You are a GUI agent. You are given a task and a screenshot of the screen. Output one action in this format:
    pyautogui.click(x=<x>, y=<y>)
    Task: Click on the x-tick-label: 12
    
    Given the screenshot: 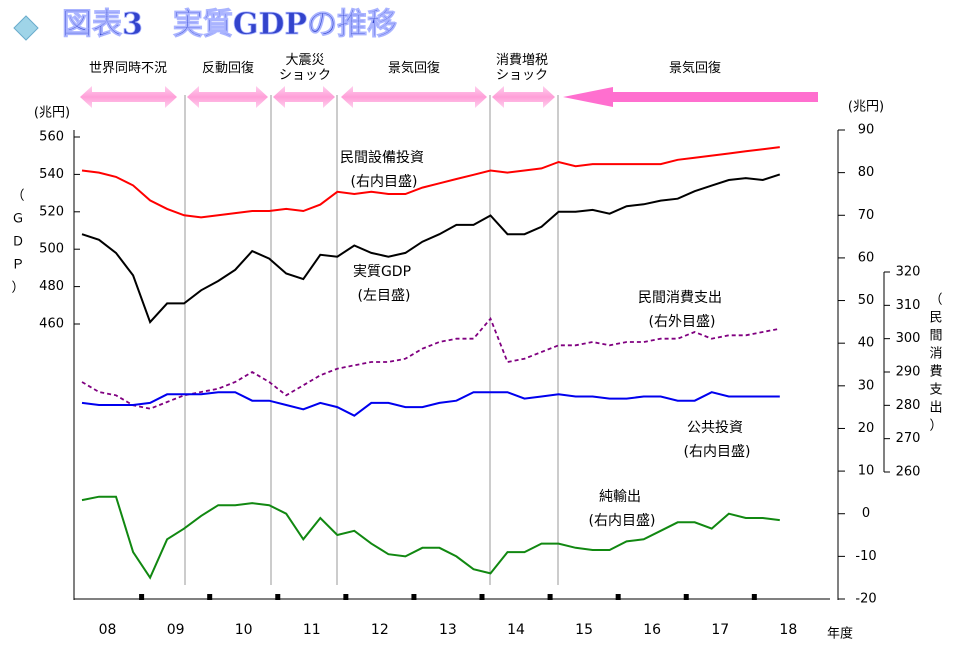 What is the action you would take?
    pyautogui.click(x=380, y=630)
    